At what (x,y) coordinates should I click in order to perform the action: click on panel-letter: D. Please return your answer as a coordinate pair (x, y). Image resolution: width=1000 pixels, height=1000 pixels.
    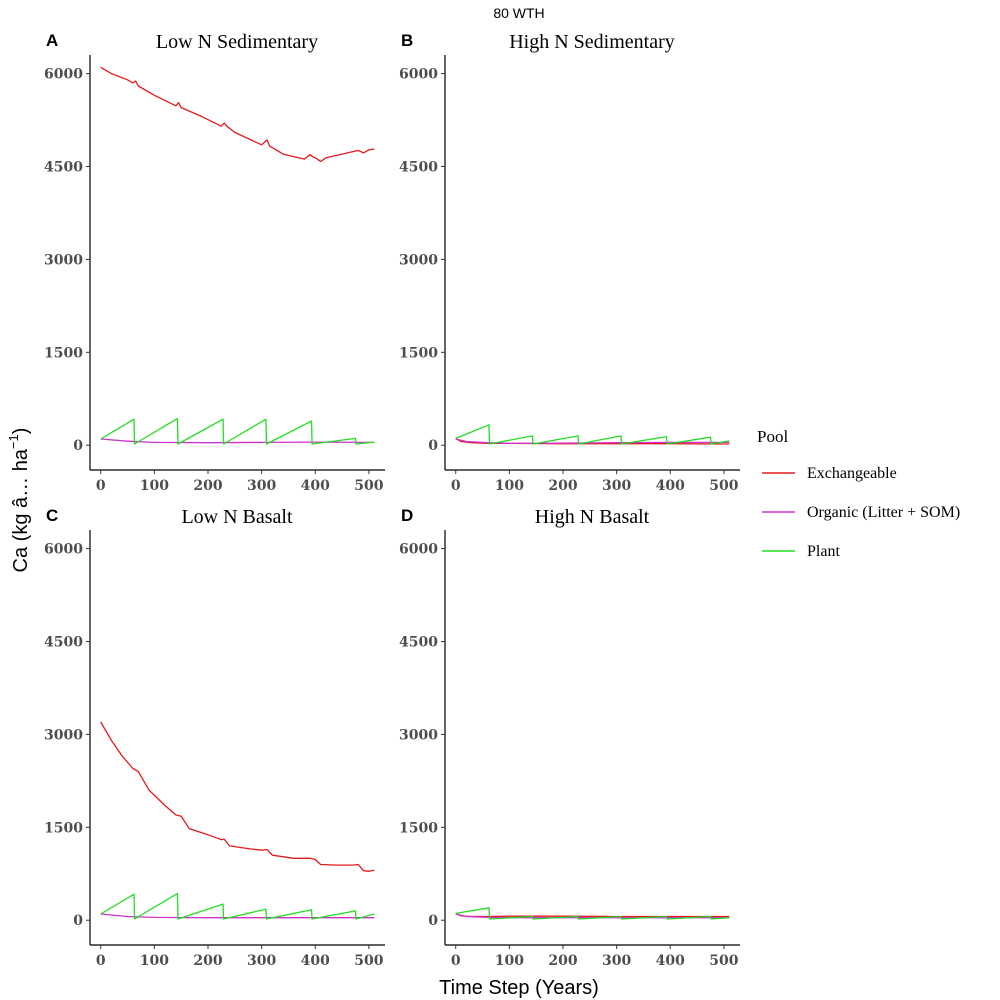
    Looking at the image, I should click on (407, 515).